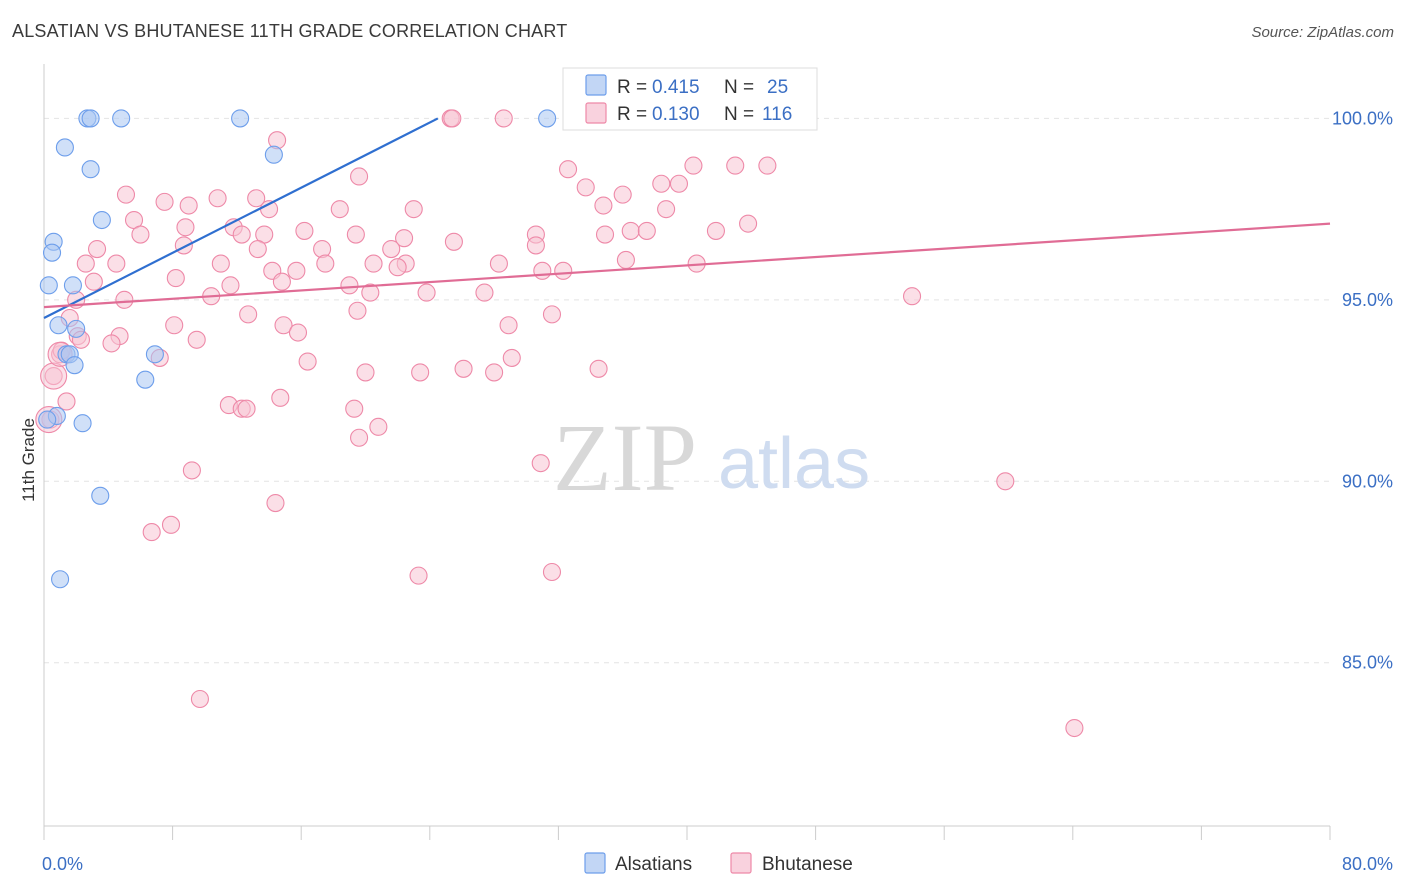 The height and width of the screenshot is (892, 1406). What do you see at coordinates (711, 457) in the screenshot?
I see `watermark: ZIP atlas` at bounding box center [711, 457].